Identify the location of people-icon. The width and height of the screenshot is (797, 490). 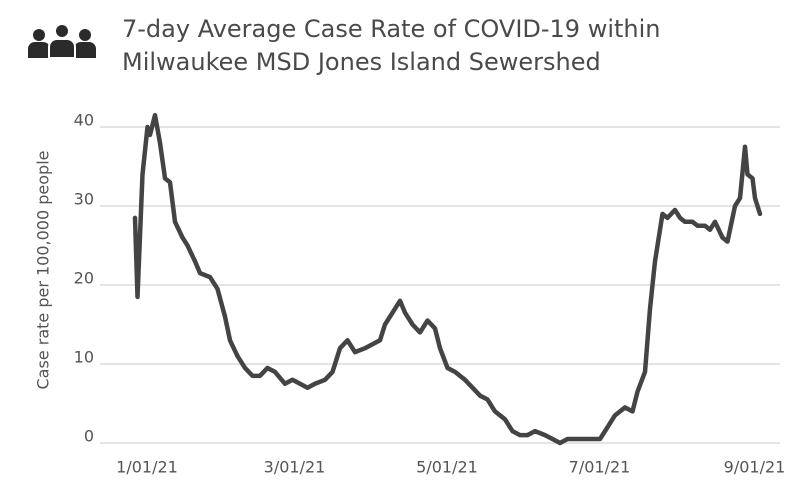
(62, 41).